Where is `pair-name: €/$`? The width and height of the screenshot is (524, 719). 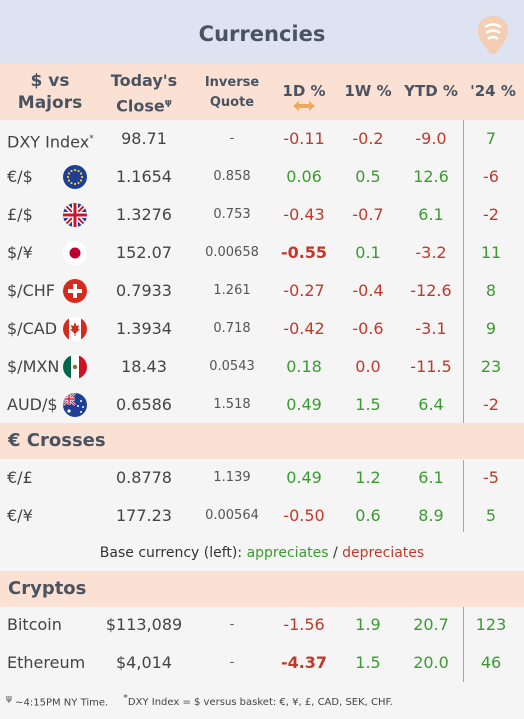 pair-name: €/$ is located at coordinates (20, 177).